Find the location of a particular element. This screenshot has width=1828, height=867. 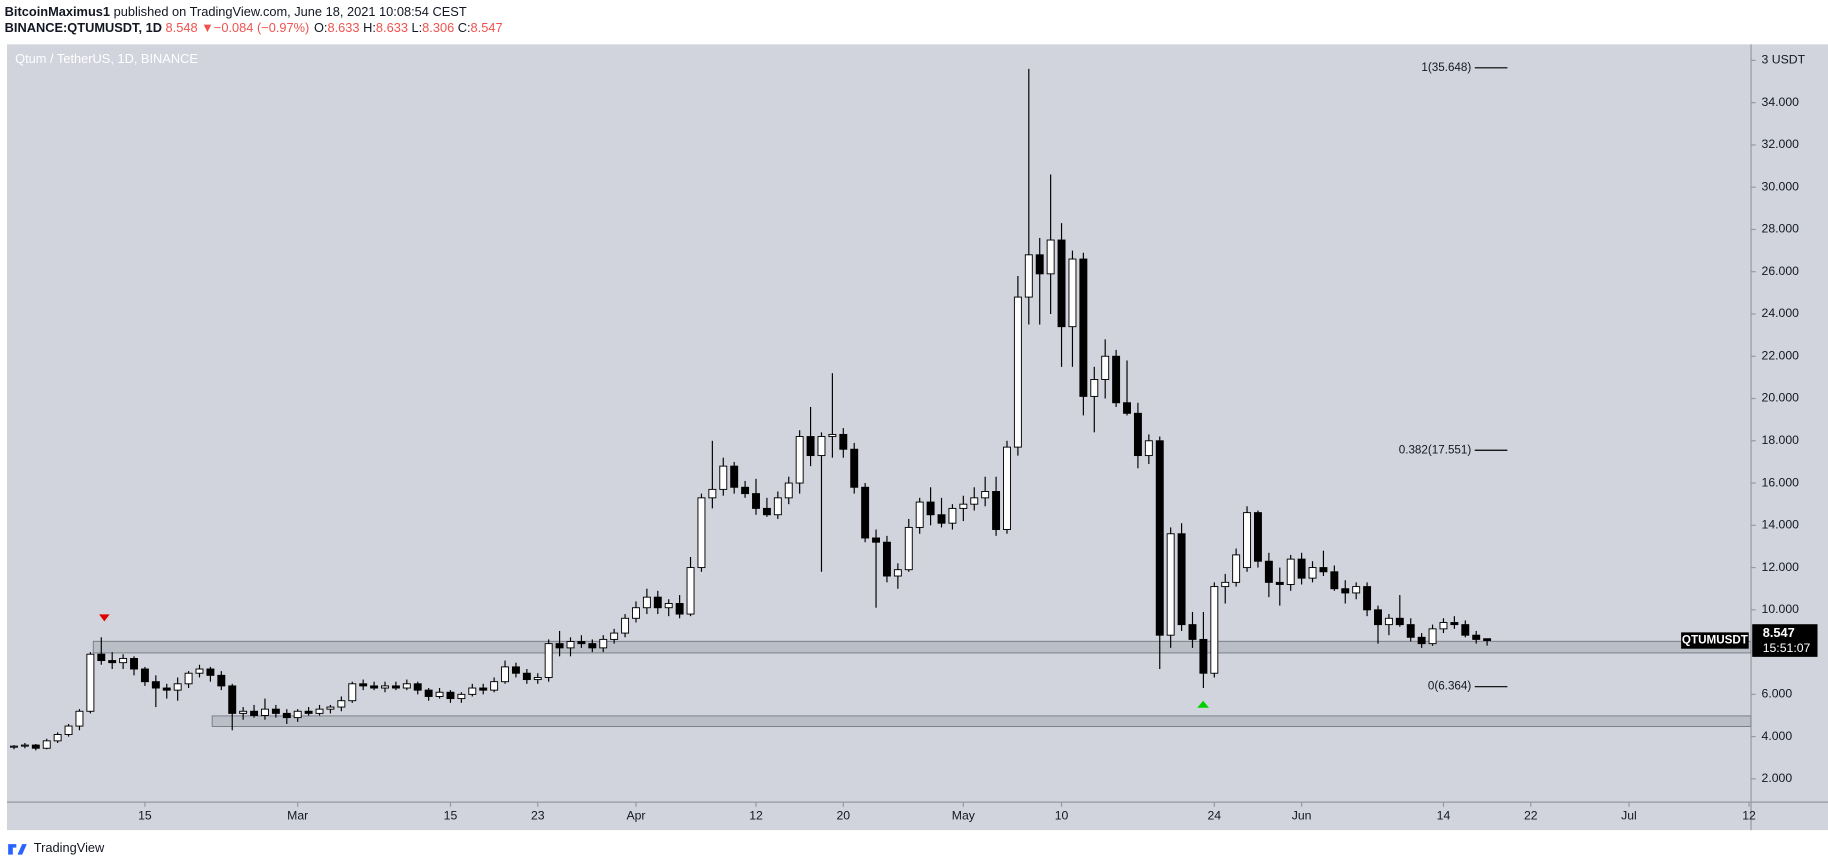

y-tick-label: 22.000 is located at coordinates (1781, 355).